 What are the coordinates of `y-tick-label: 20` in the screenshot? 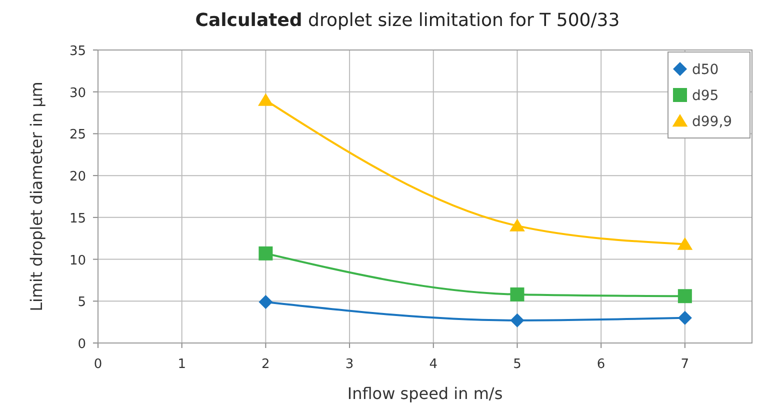 It's located at (77, 177).